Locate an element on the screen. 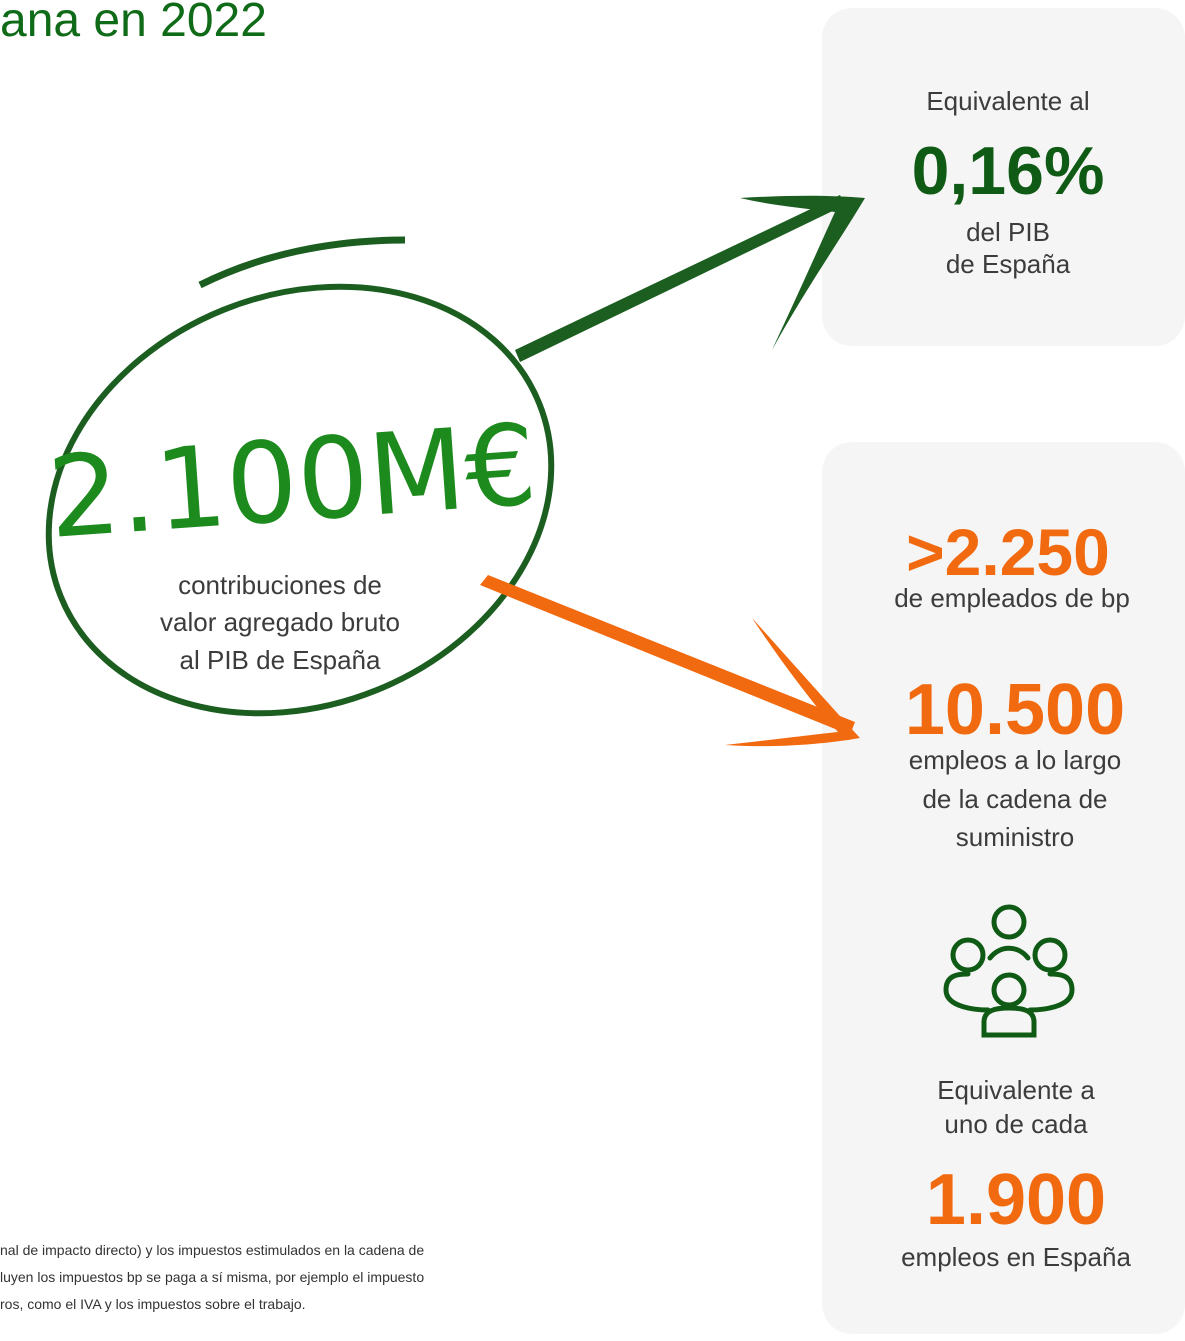 Image resolution: width=1185 pixels, height=1341 pixels. ratio-value: 1.900 is located at coordinates (1016, 1200).